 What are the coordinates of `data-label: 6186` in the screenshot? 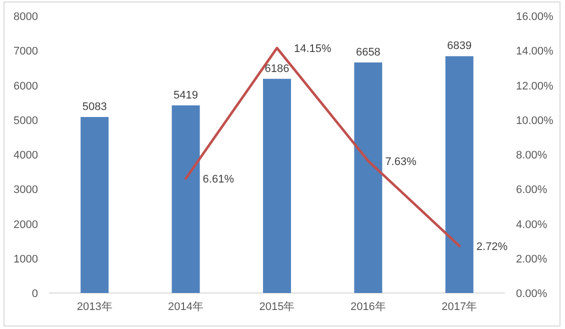 It's located at (277, 68).